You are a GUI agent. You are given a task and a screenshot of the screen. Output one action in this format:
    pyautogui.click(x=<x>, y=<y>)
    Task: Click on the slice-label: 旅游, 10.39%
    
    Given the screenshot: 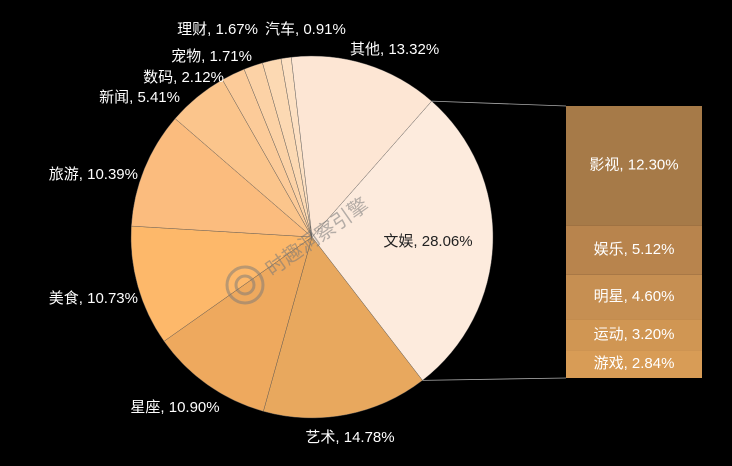 What is the action you would take?
    pyautogui.click(x=93, y=174)
    